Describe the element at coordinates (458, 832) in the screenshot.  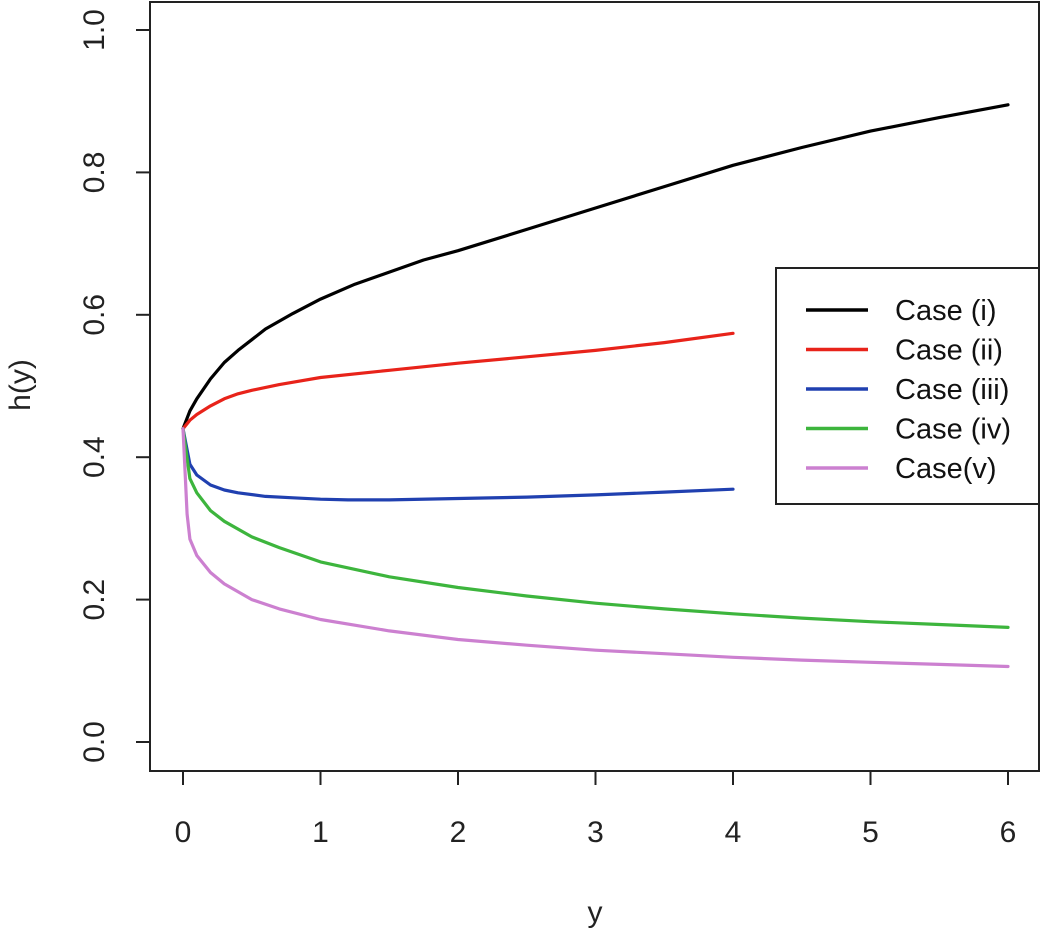
I see `x-tick-label: 2` at that location.